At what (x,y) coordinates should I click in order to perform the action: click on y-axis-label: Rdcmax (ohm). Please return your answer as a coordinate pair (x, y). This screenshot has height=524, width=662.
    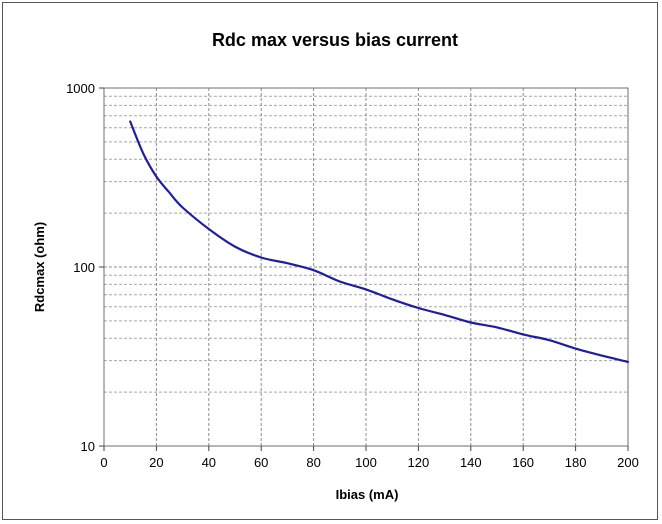
    Looking at the image, I should click on (39, 267).